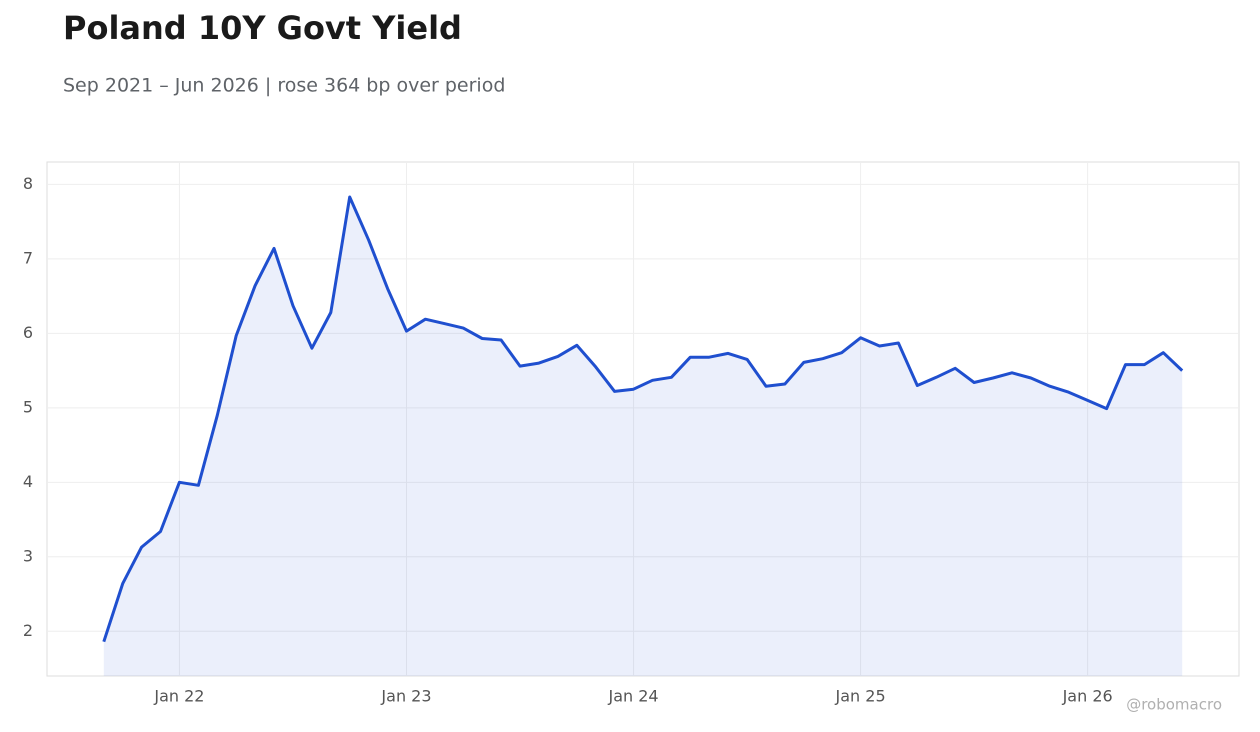 The width and height of the screenshot is (1260, 732). Describe the element at coordinates (28, 555) in the screenshot. I see `y-tick-label: 3` at that location.